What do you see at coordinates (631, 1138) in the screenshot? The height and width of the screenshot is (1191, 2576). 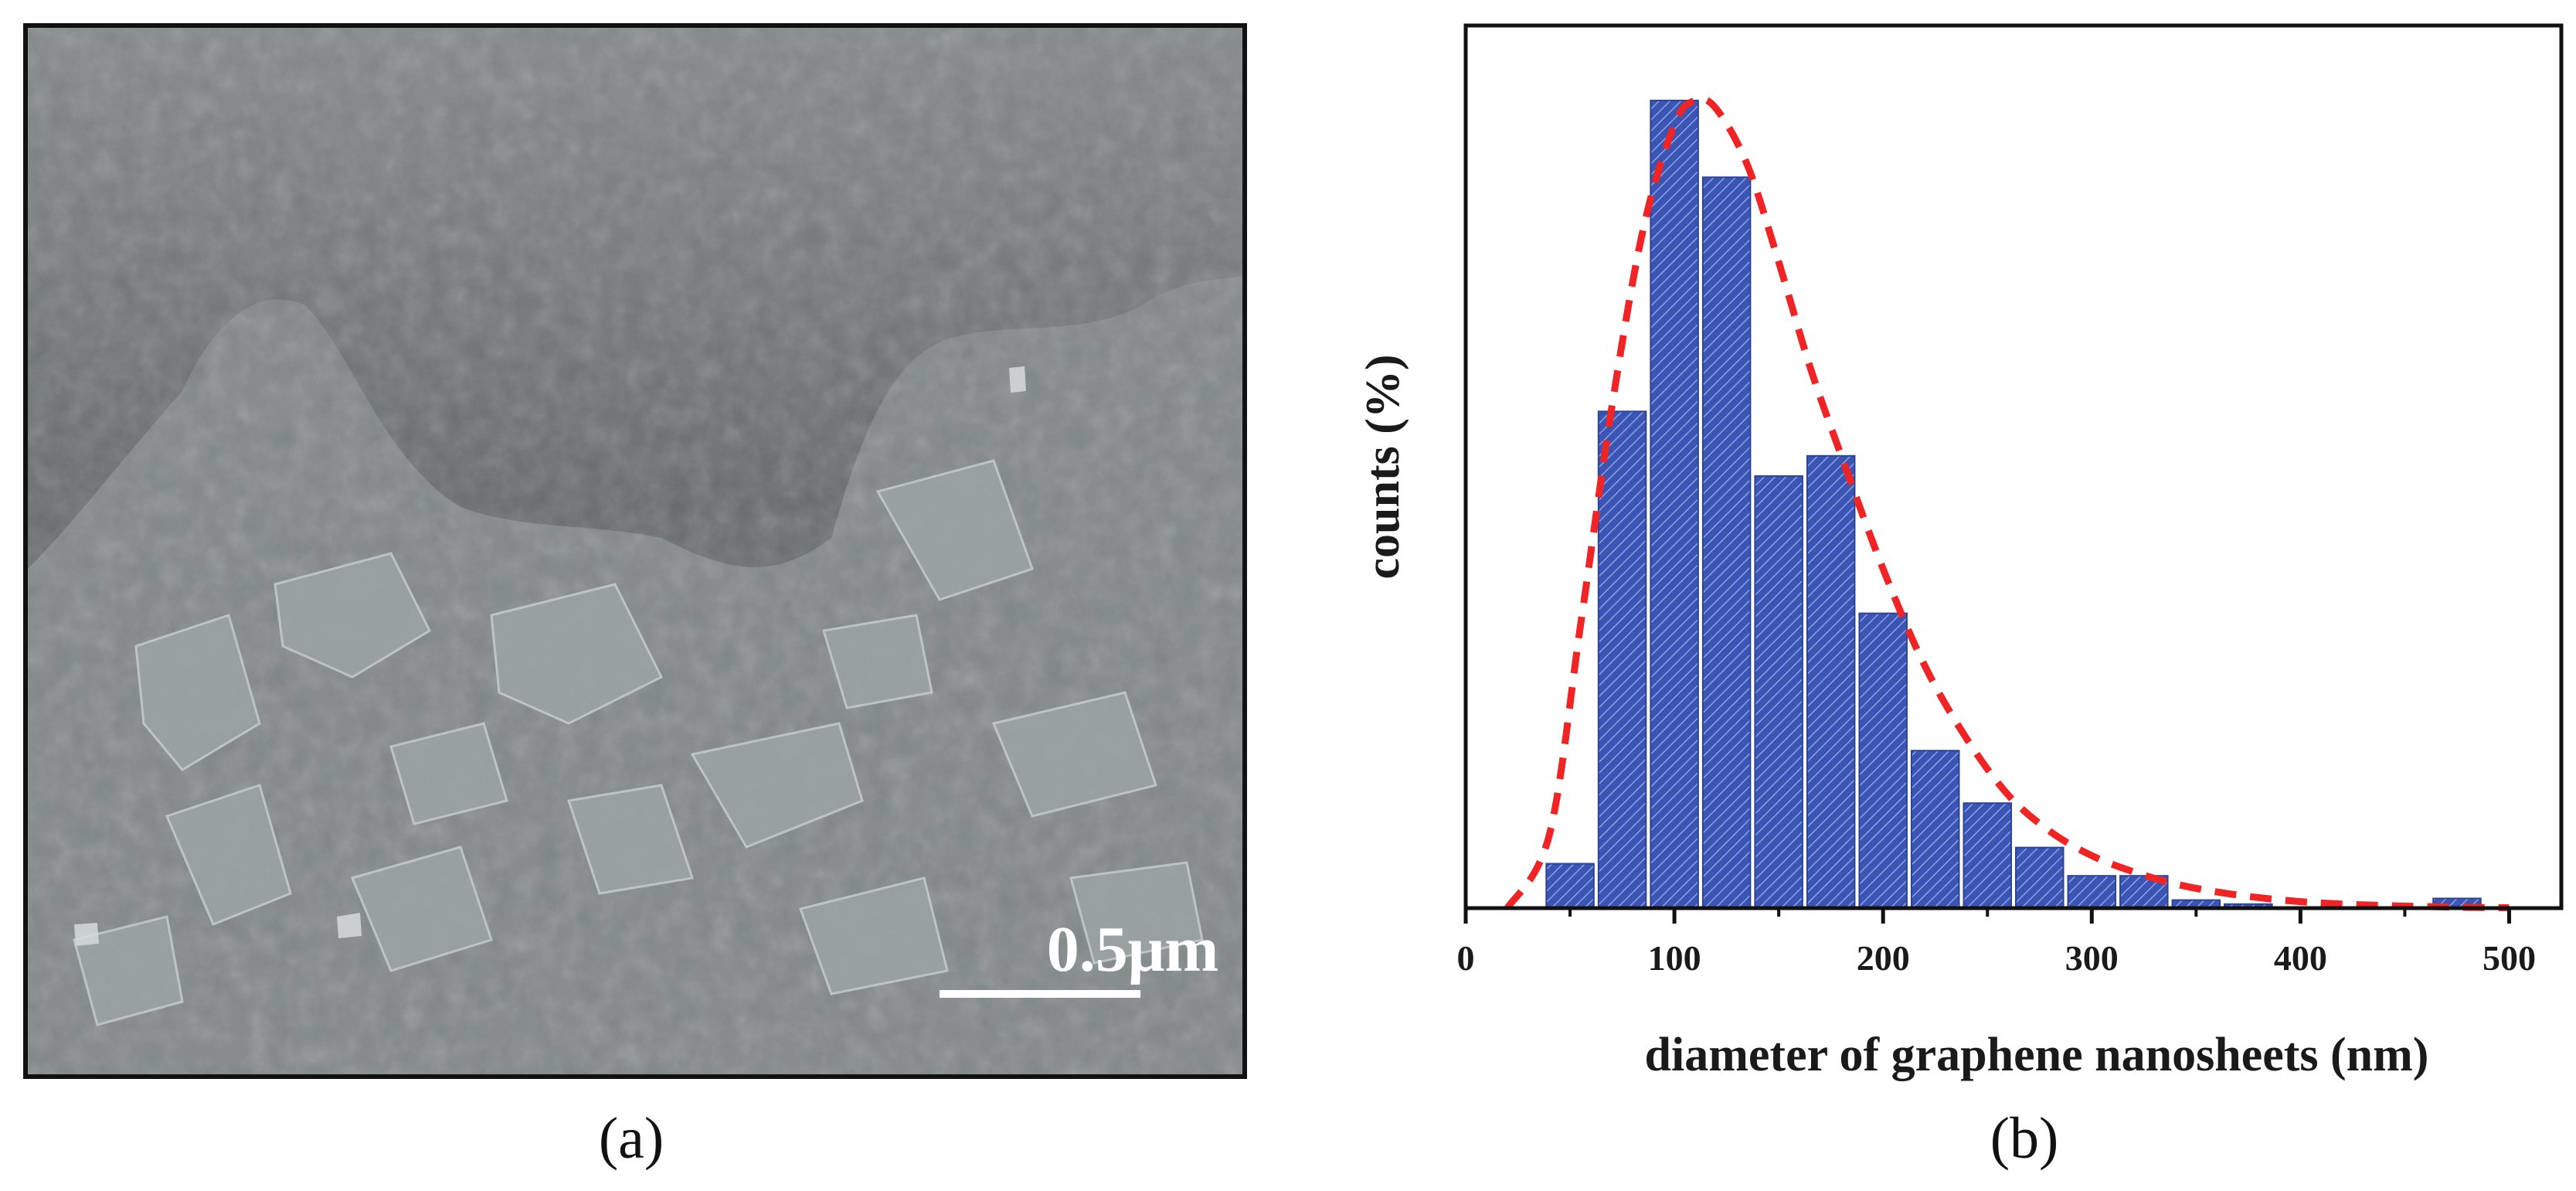 I see `panel-label-a: (a)` at bounding box center [631, 1138].